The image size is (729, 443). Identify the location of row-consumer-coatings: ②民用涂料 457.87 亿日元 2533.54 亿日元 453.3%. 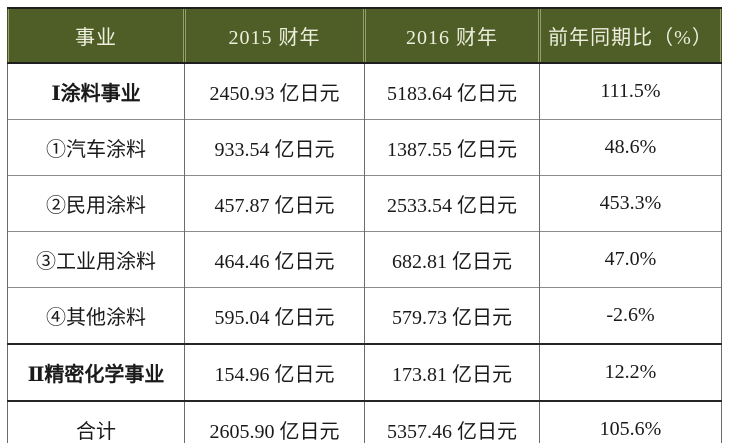
(364, 203).